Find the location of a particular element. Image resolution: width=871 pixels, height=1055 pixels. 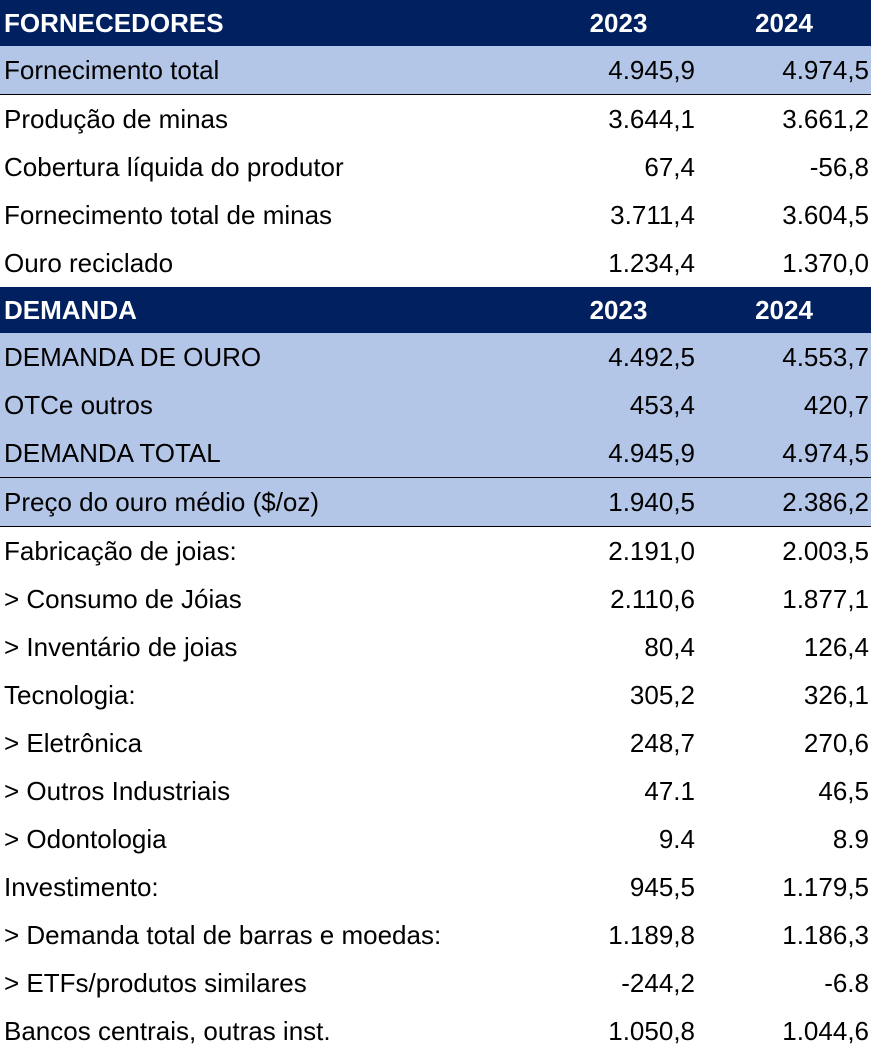

row-value-2024: 1.877,1 is located at coordinates (825, 599).